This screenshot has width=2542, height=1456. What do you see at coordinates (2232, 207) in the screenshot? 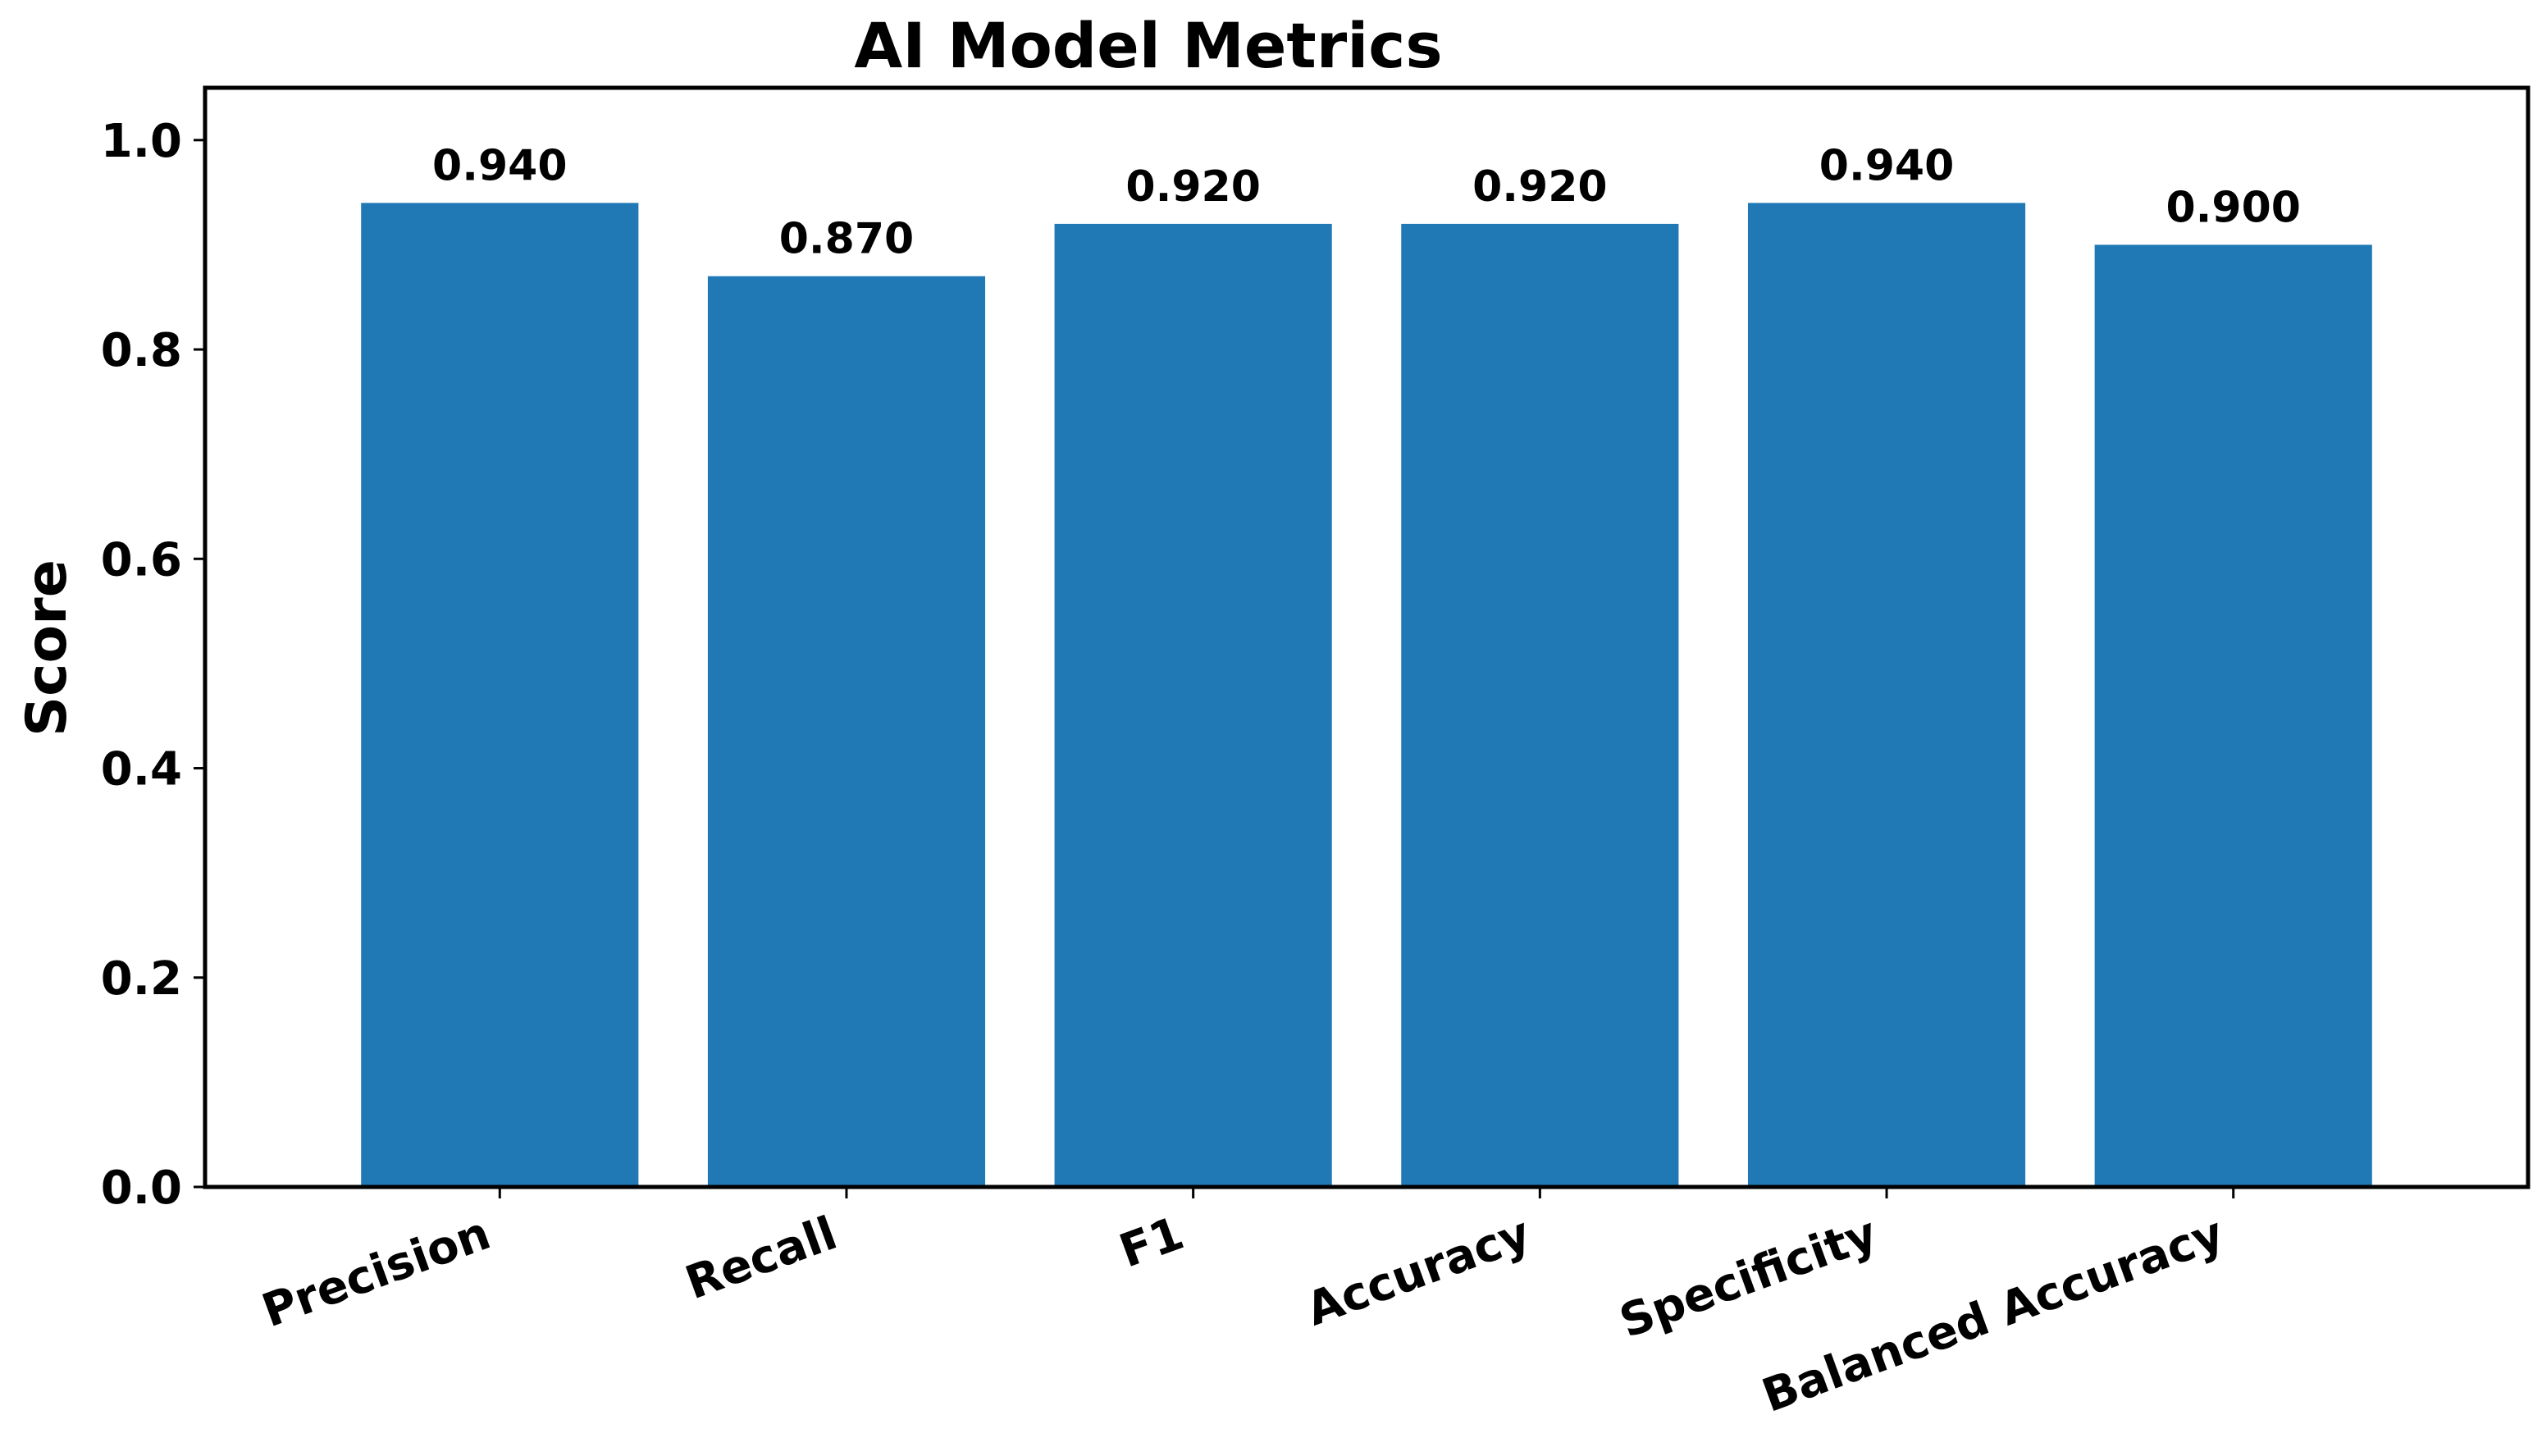
I see `value-label: 0.900` at bounding box center [2232, 207].